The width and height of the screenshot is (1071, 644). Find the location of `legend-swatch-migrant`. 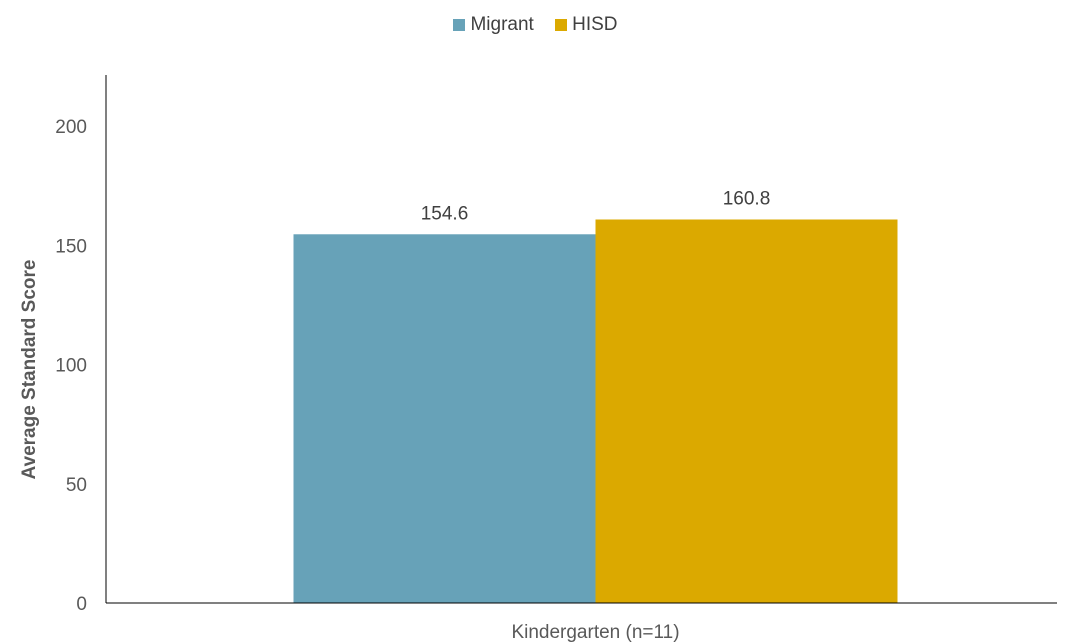

legend-swatch-migrant is located at coordinates (459, 25).